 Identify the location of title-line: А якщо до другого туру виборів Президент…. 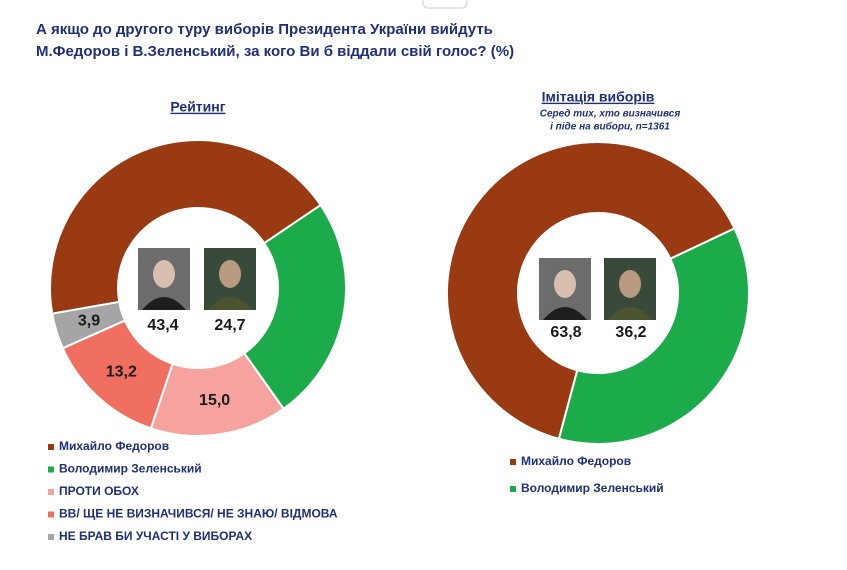
(264, 29).